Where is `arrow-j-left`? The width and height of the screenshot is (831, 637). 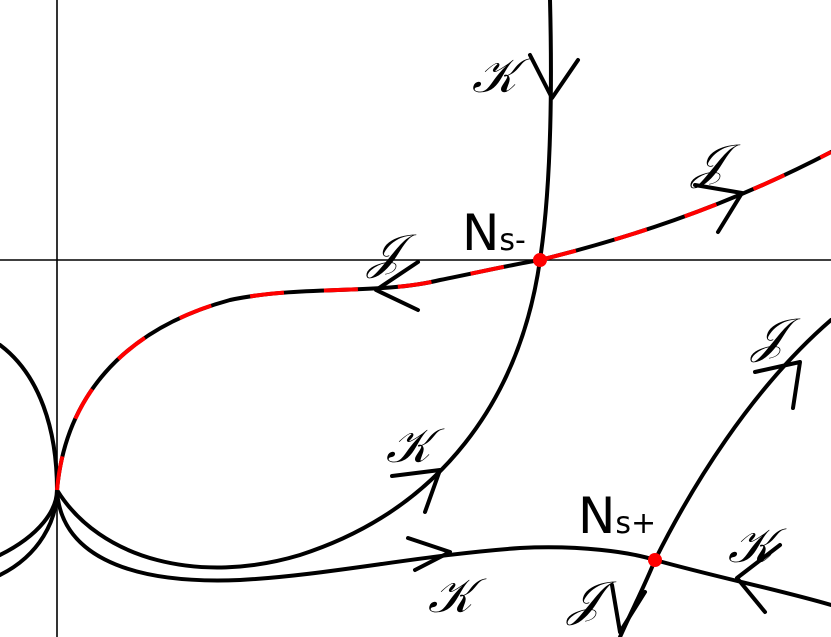 arrow-j-left is located at coordinates (397, 286).